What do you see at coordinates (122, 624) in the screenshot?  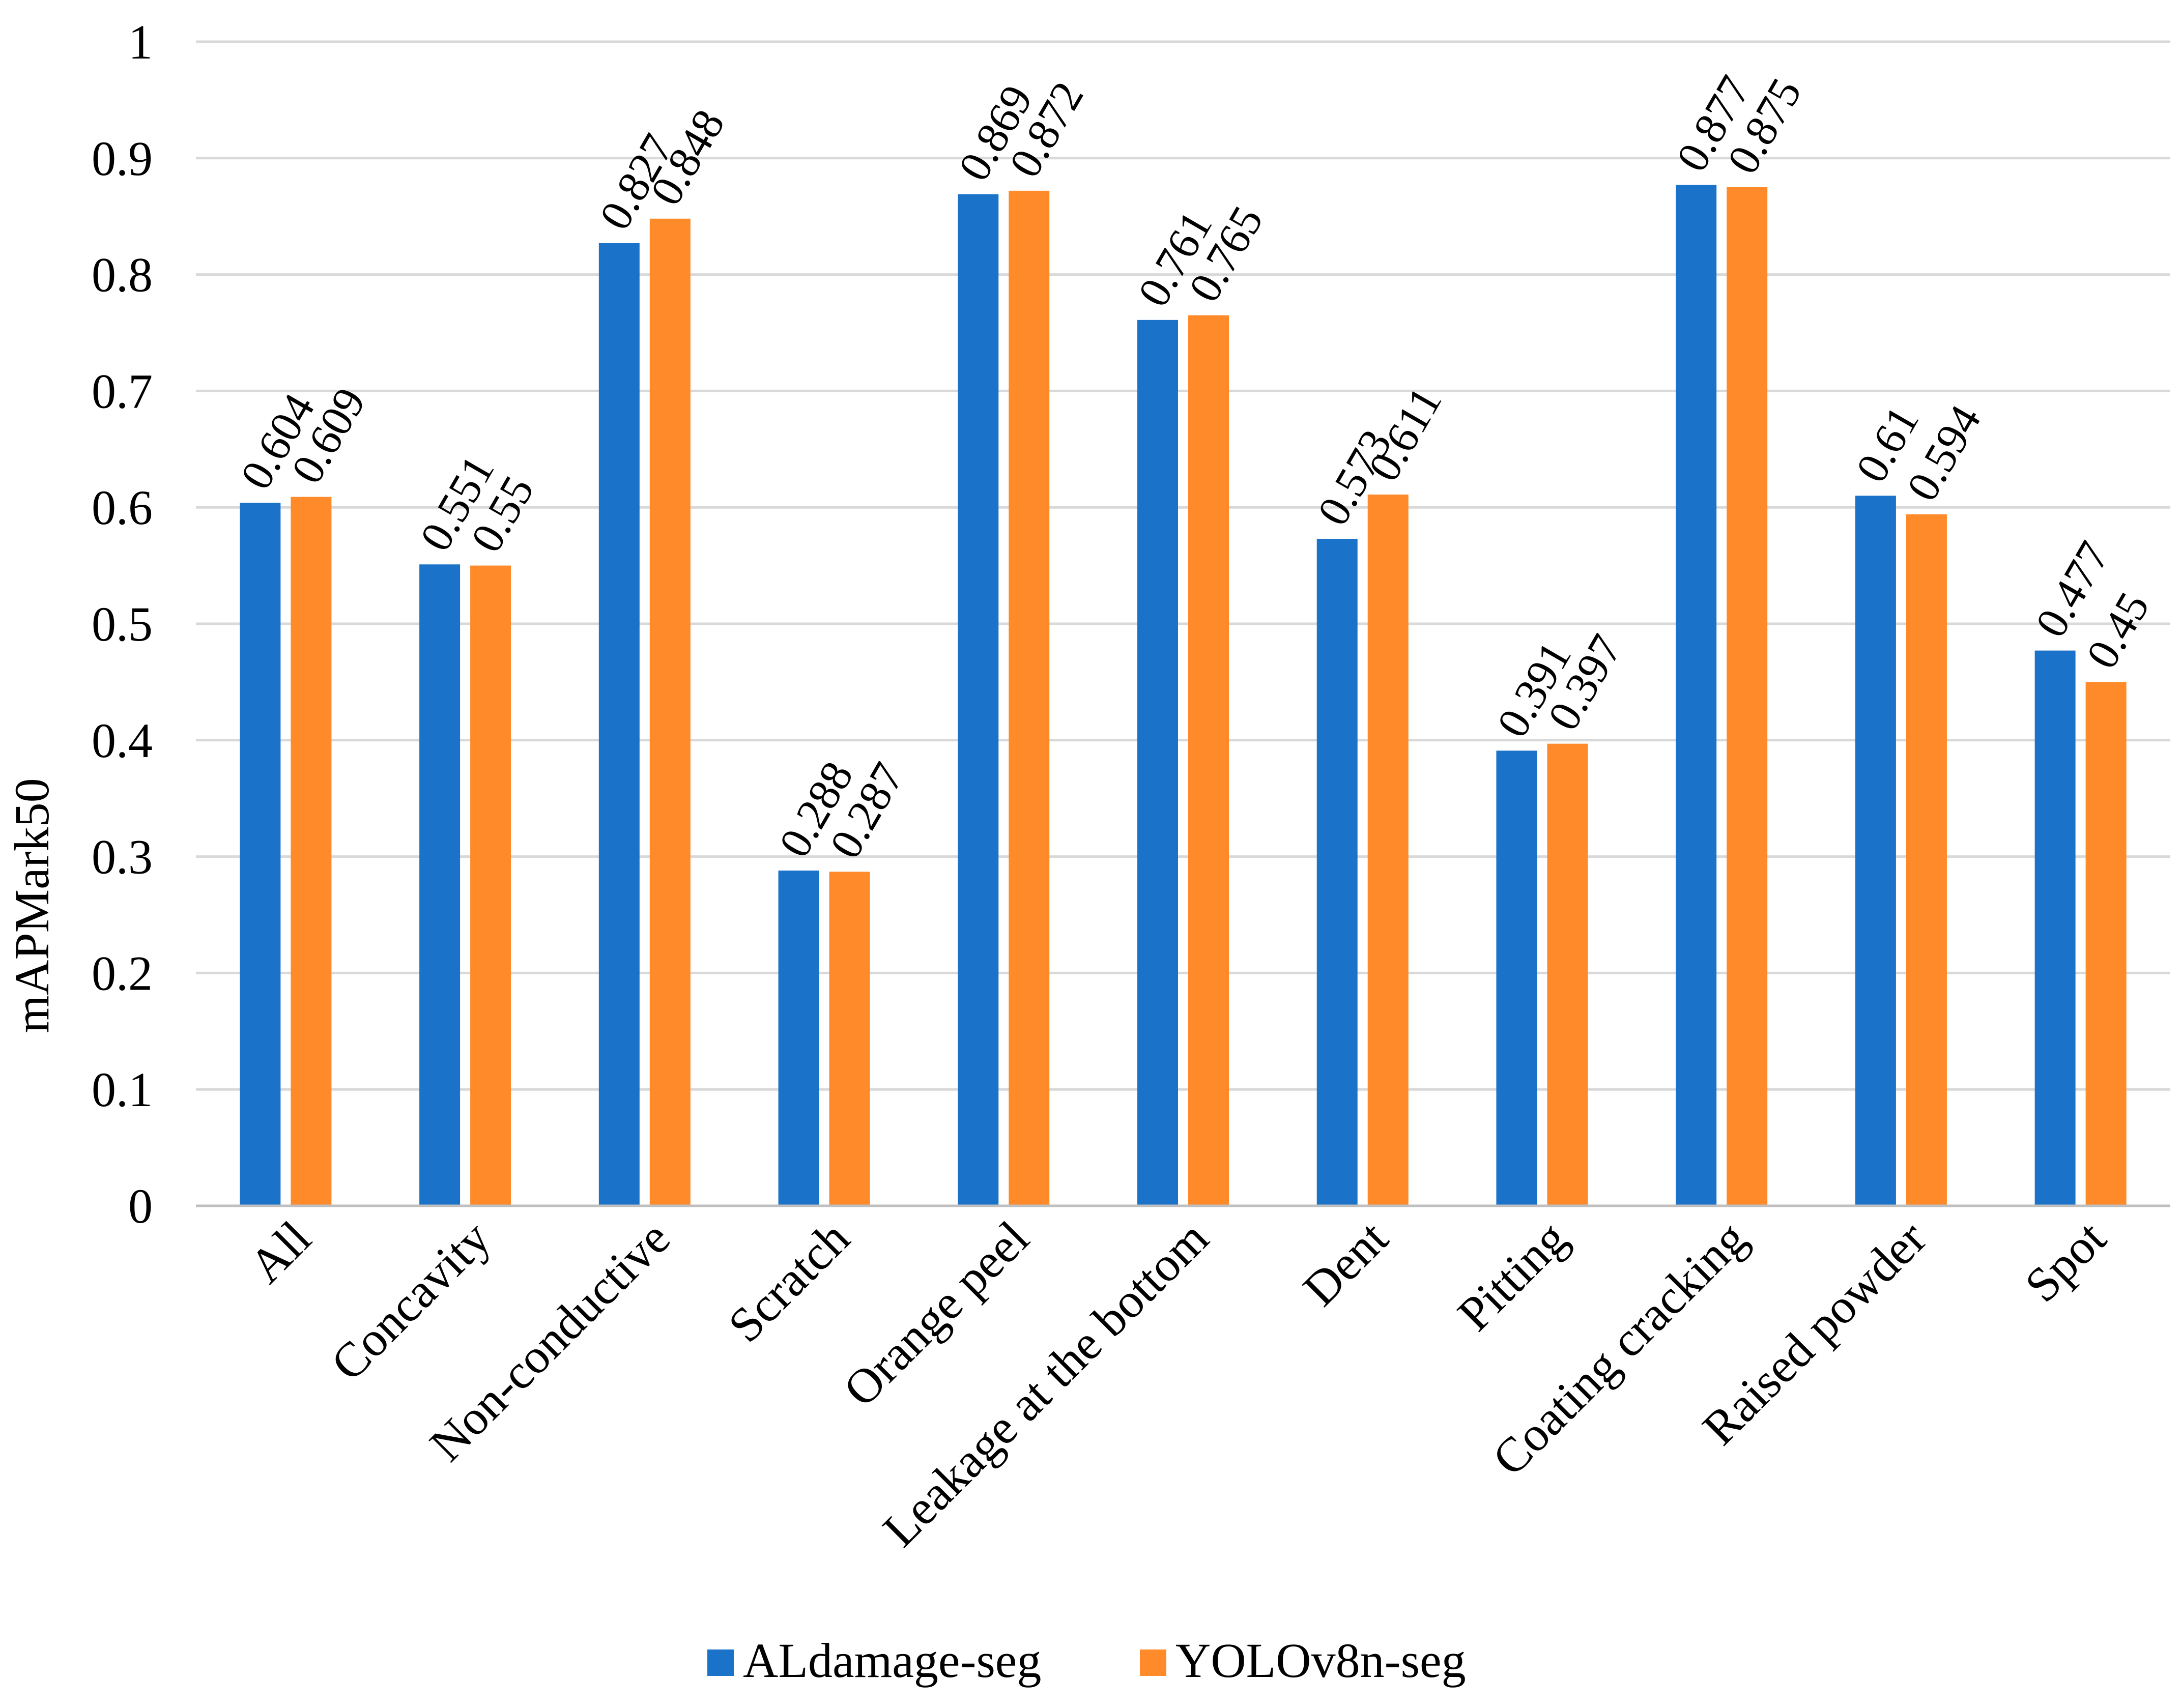 I see `y-tick-label: 0.5` at bounding box center [122, 624].